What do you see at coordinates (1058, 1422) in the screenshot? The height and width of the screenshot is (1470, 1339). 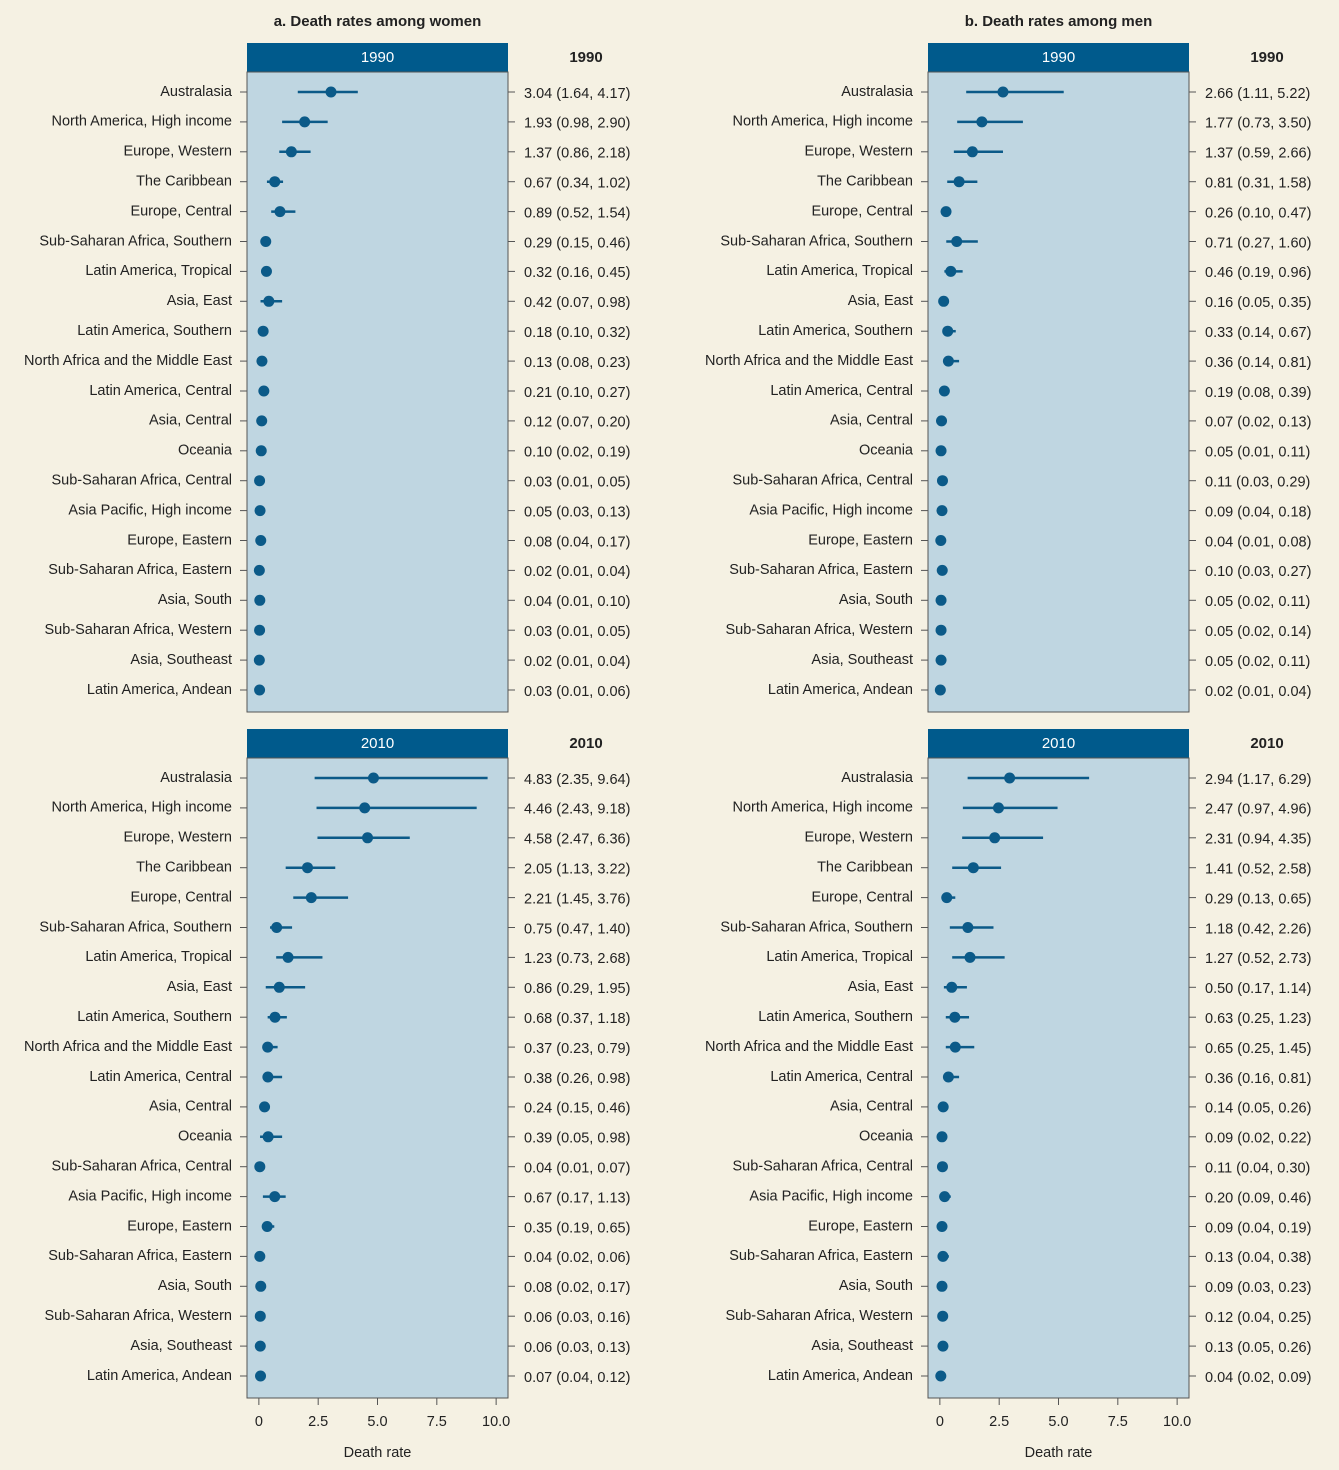 I see `x-tick-label: 5.0` at bounding box center [1058, 1422].